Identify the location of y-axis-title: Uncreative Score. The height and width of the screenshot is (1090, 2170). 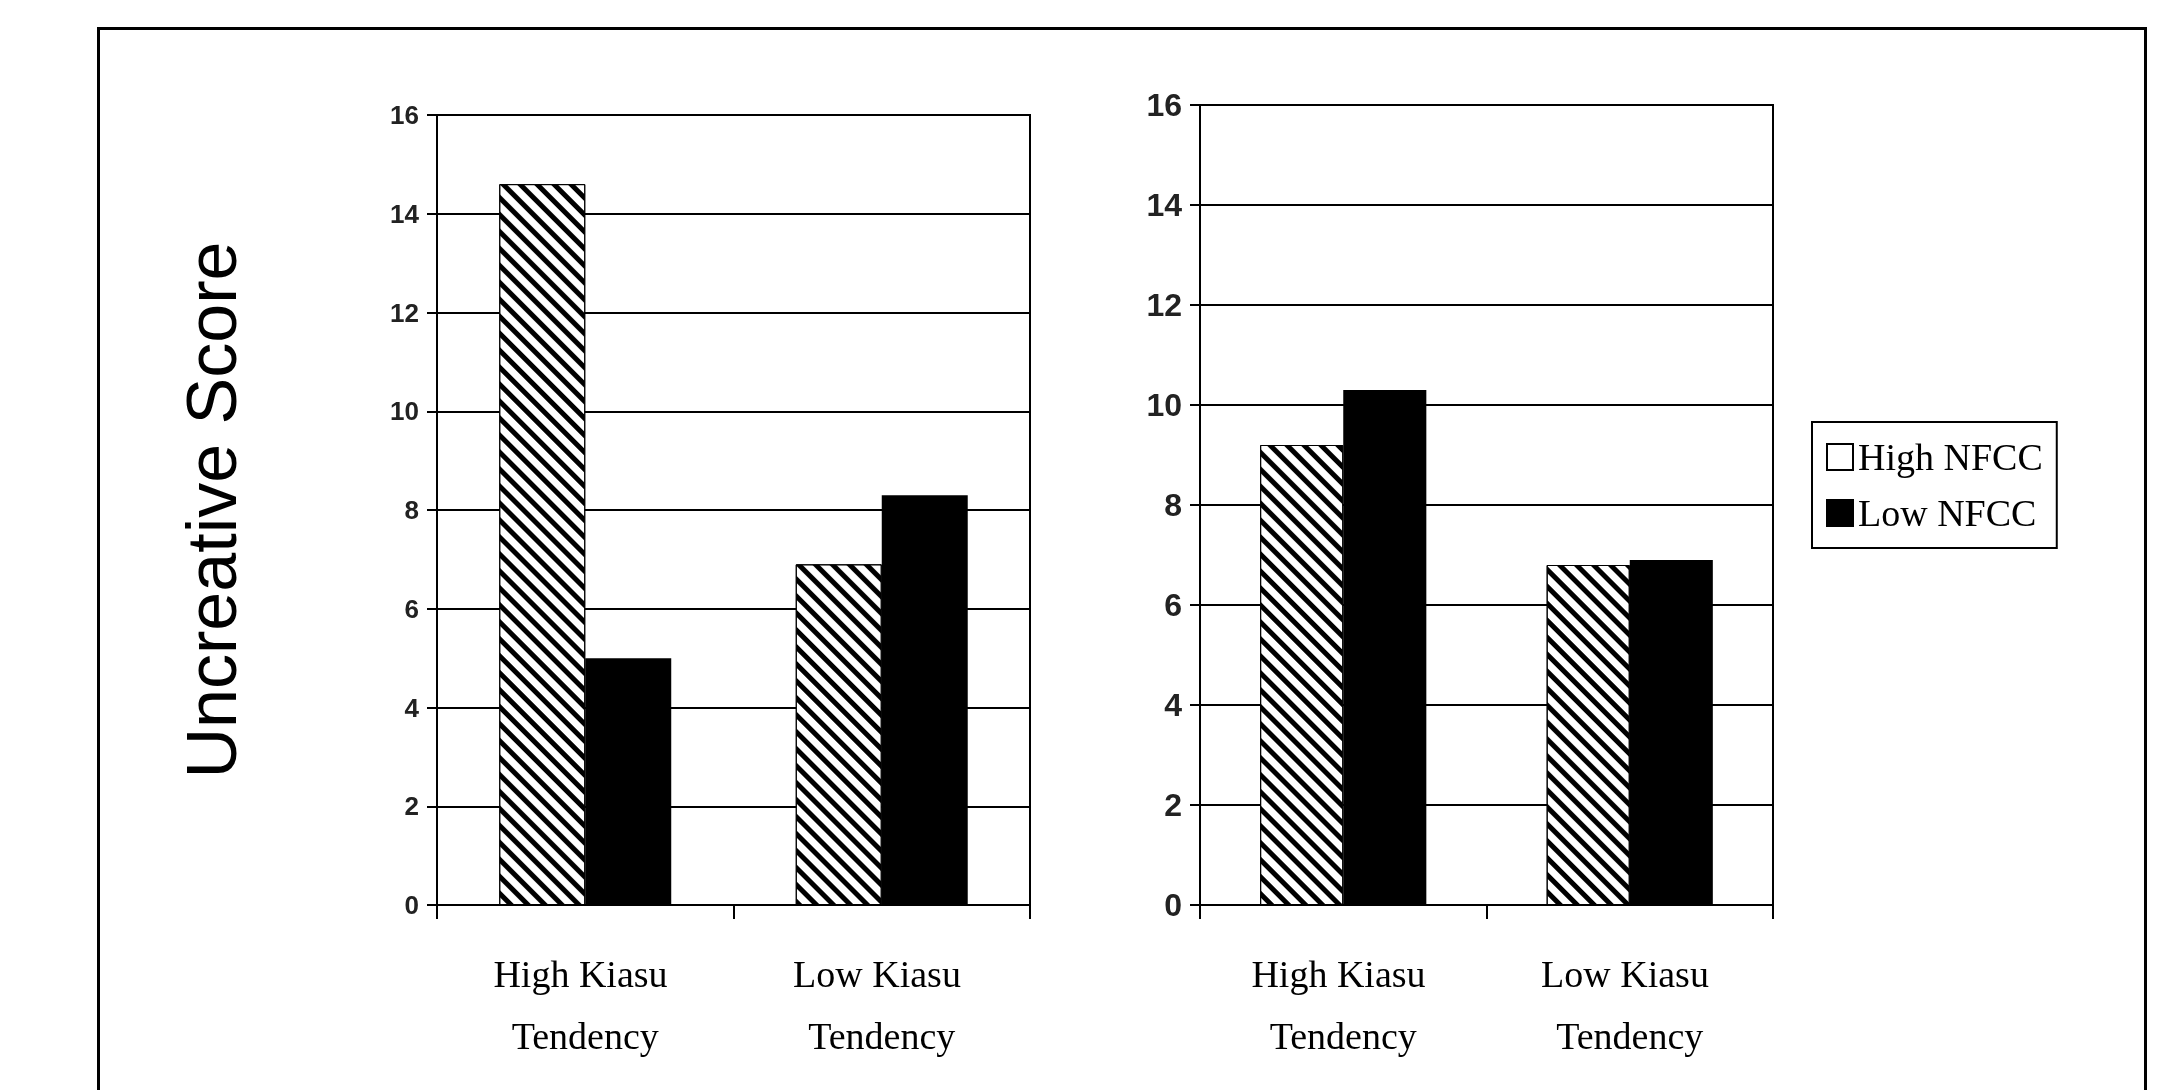
(212, 510).